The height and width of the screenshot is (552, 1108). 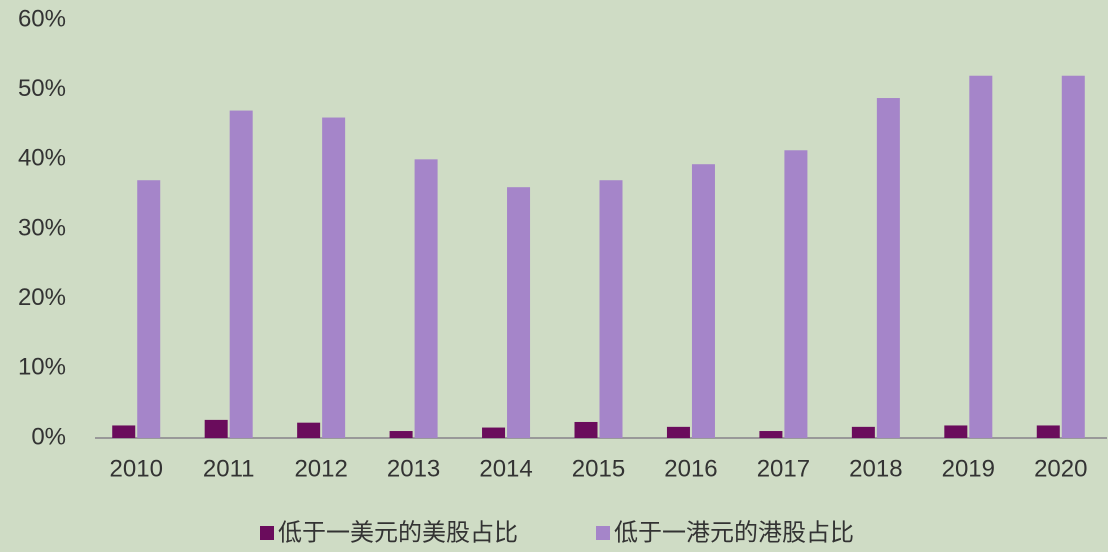 What do you see at coordinates (42, 367) in the screenshot?
I see `y-tick-label: 10%` at bounding box center [42, 367].